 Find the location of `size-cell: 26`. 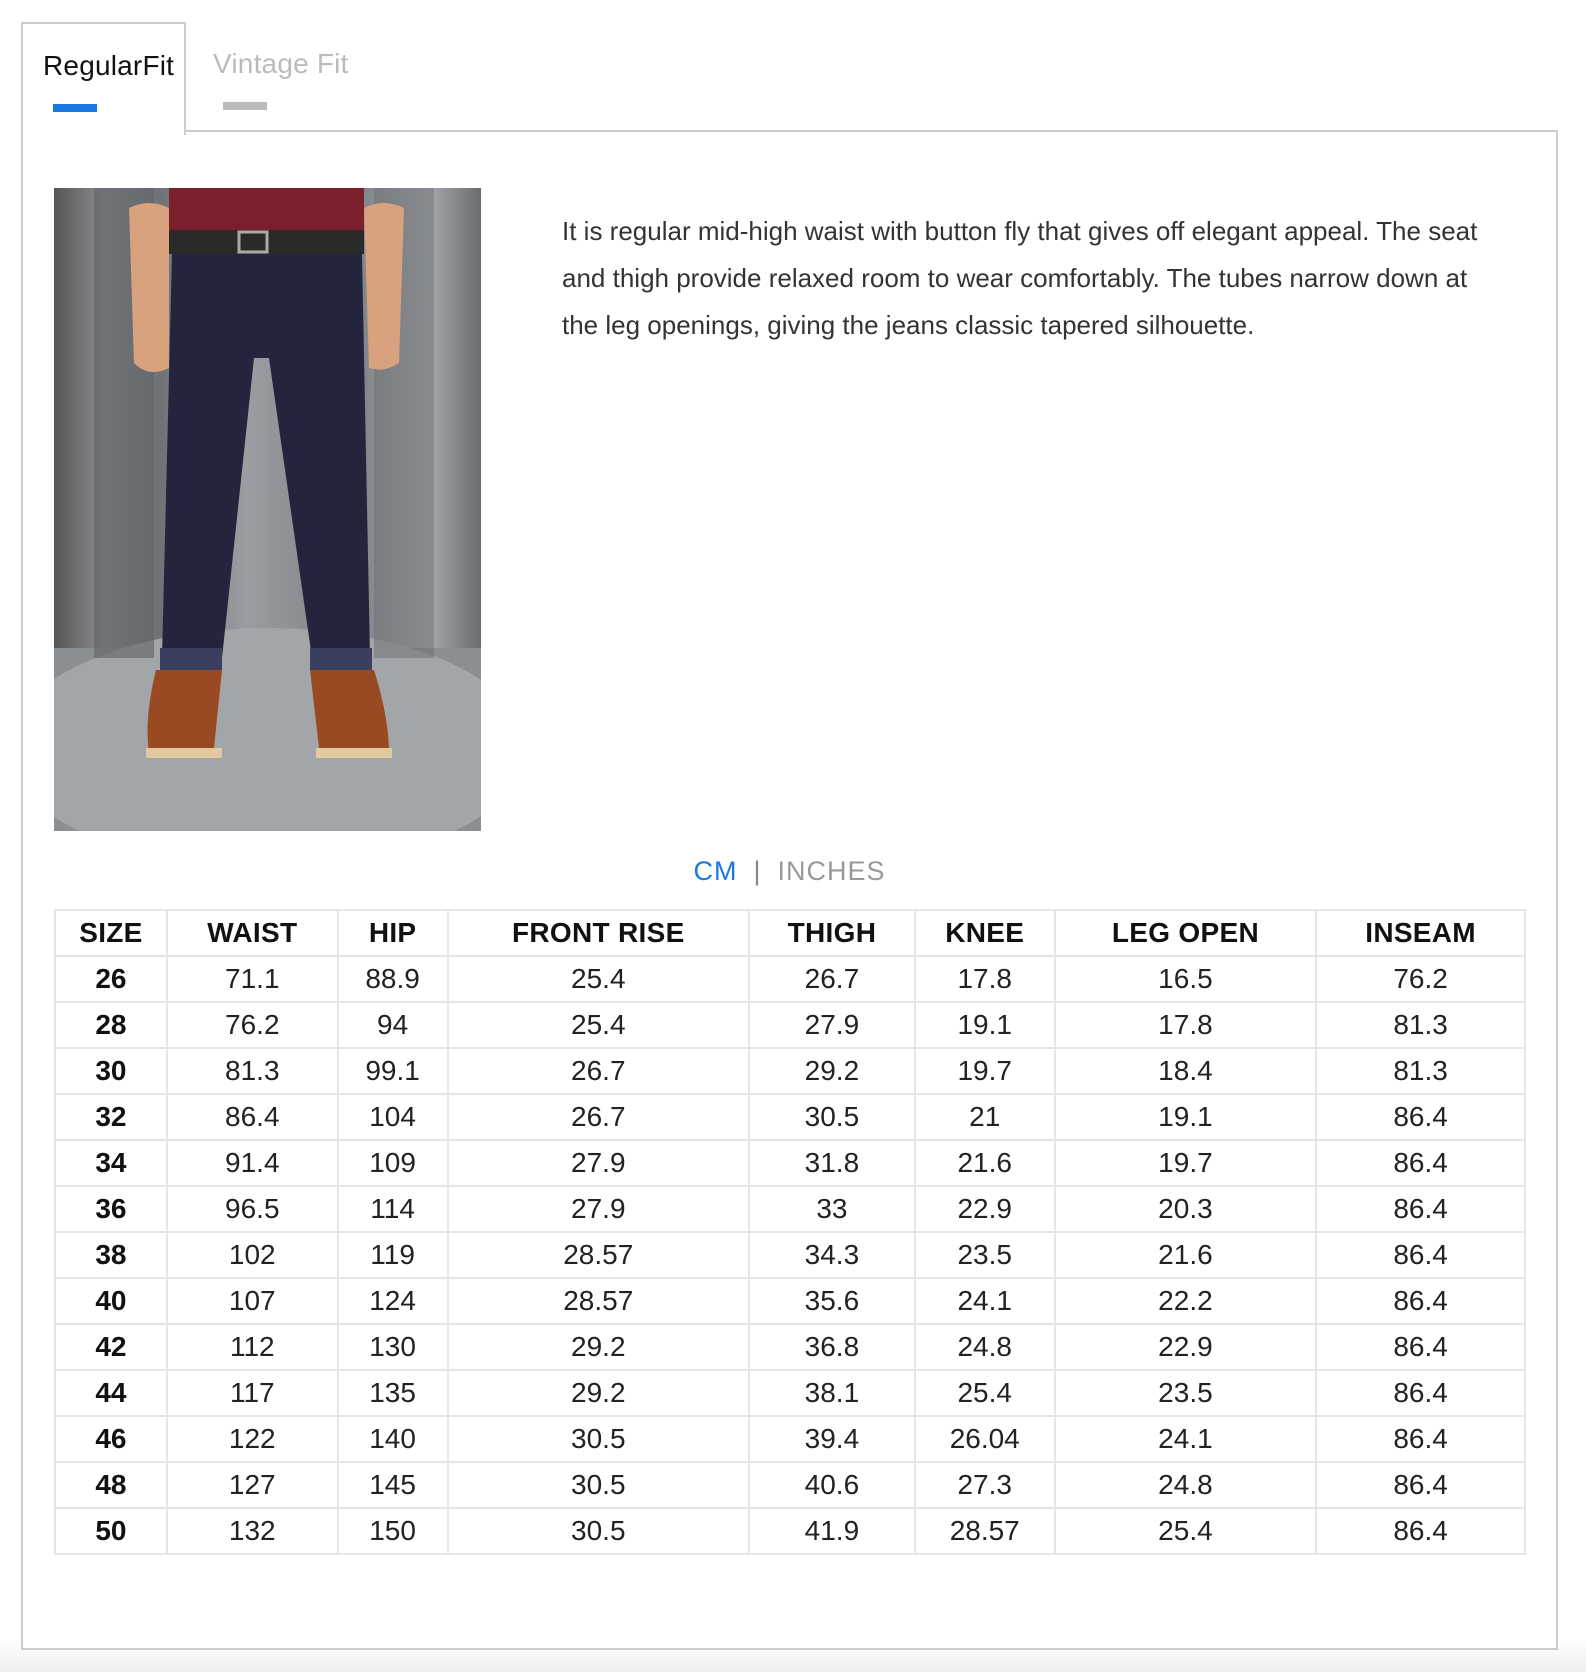

size-cell: 26 is located at coordinates (111, 979).